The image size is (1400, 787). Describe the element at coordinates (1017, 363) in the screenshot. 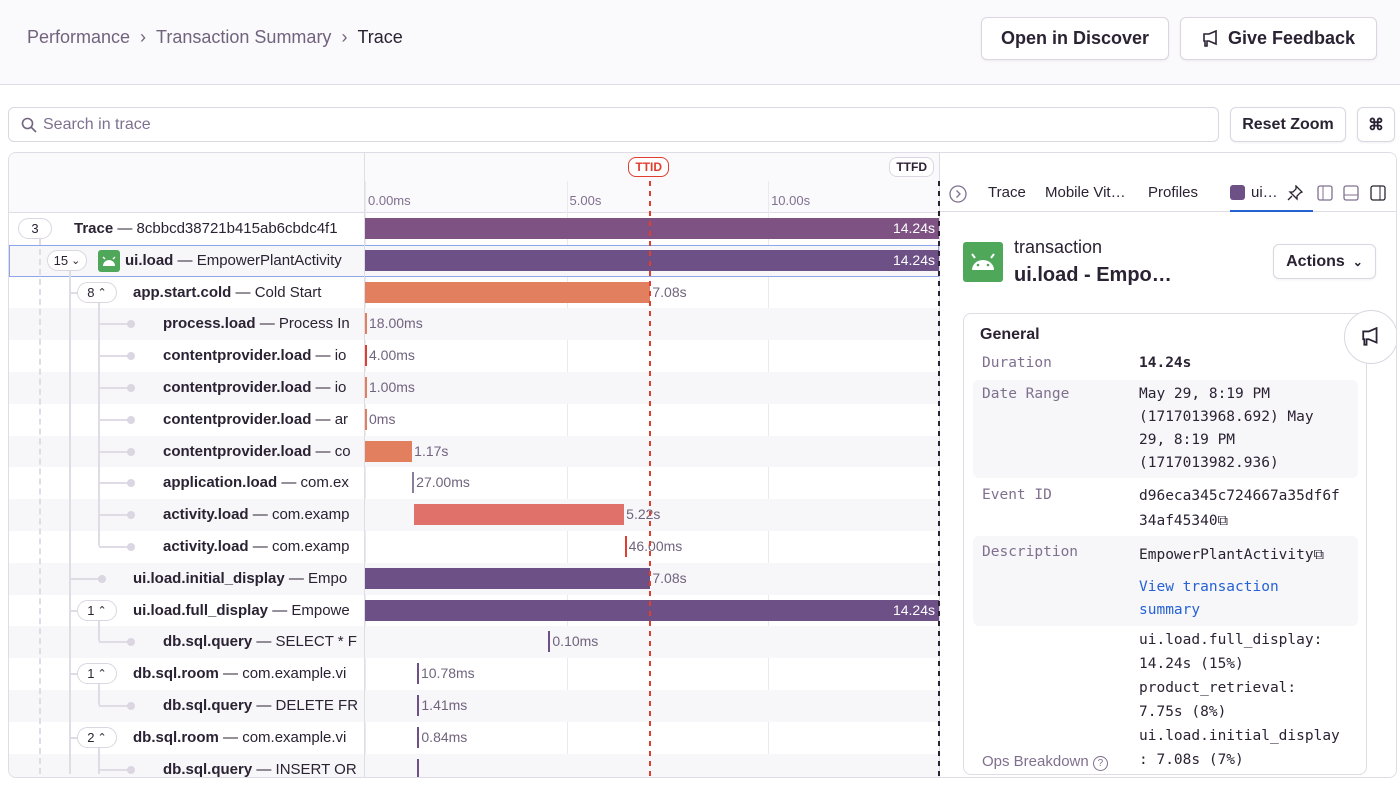

I see `field-key: Duration` at that location.